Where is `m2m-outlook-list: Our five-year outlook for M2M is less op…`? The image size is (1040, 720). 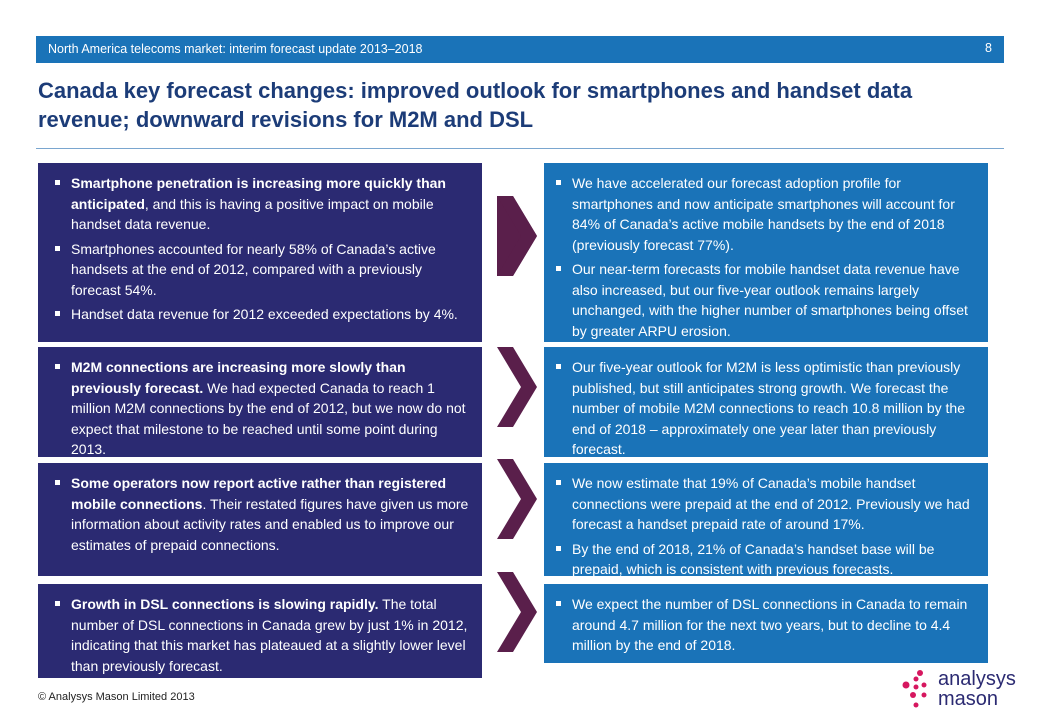 m2m-outlook-list: Our five-year outlook for M2M is less op… is located at coordinates (766, 408).